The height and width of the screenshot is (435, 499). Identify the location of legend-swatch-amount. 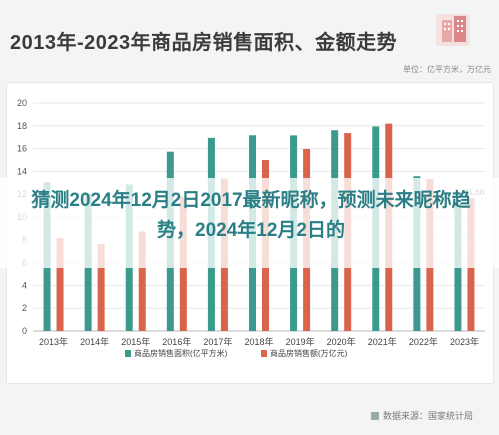
(264, 353).